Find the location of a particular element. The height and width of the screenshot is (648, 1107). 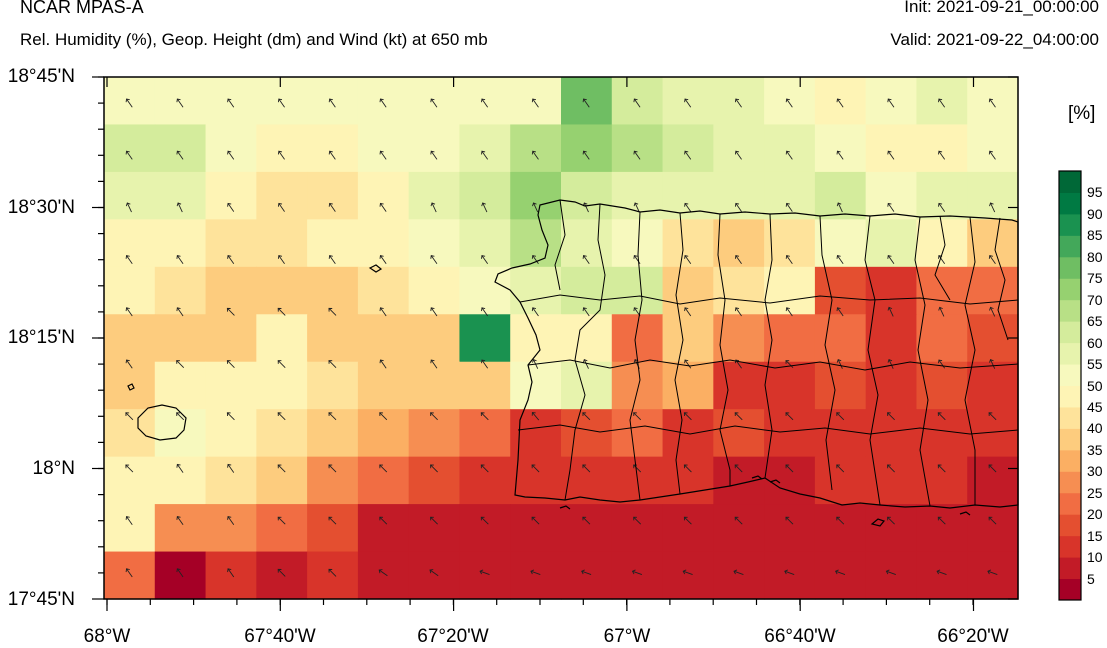

colorbar-label: 10 is located at coordinates (1095, 557).